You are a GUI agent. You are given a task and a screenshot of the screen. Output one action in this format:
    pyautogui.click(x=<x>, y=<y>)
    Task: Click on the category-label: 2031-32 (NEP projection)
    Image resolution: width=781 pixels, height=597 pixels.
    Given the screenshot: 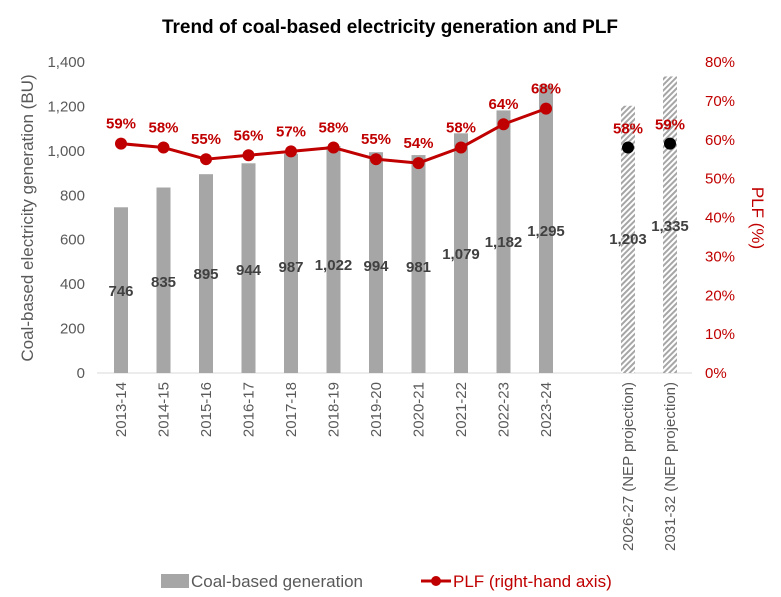 What is the action you would take?
    pyautogui.click(x=670, y=466)
    